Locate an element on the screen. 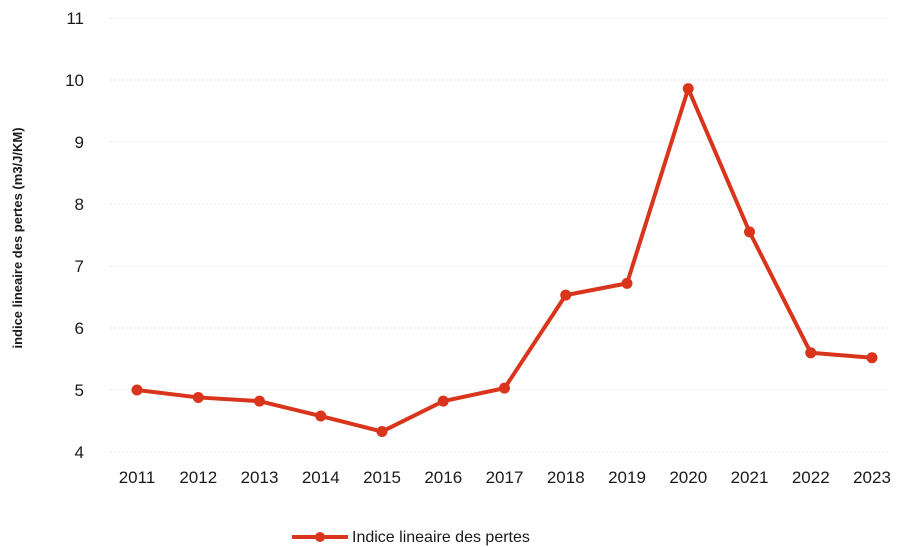 This screenshot has width=899, height=547. y-tick-label: 7 is located at coordinates (79, 266).